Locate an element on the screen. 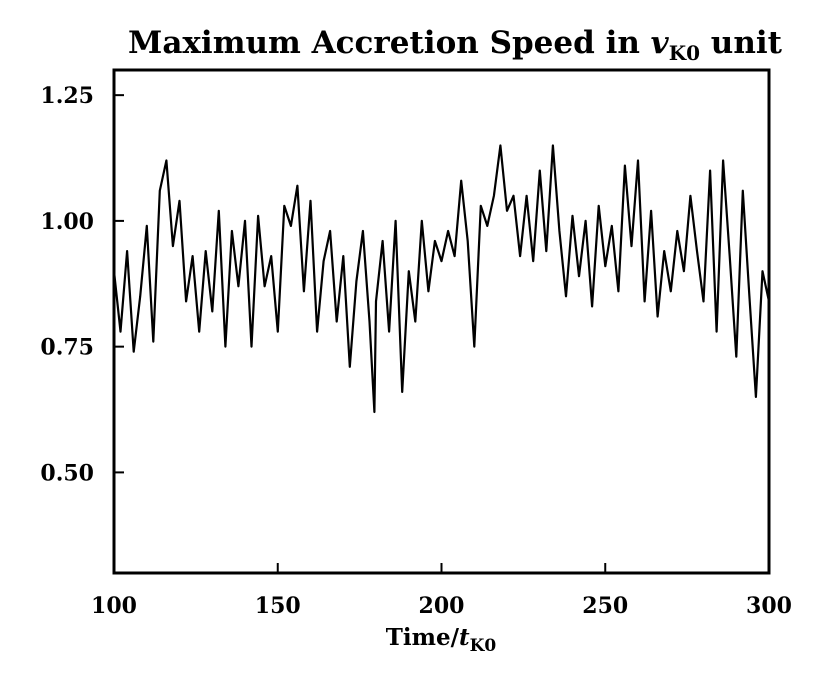 The width and height of the screenshot is (830, 692). x-tick-label: 300 is located at coordinates (769, 606).